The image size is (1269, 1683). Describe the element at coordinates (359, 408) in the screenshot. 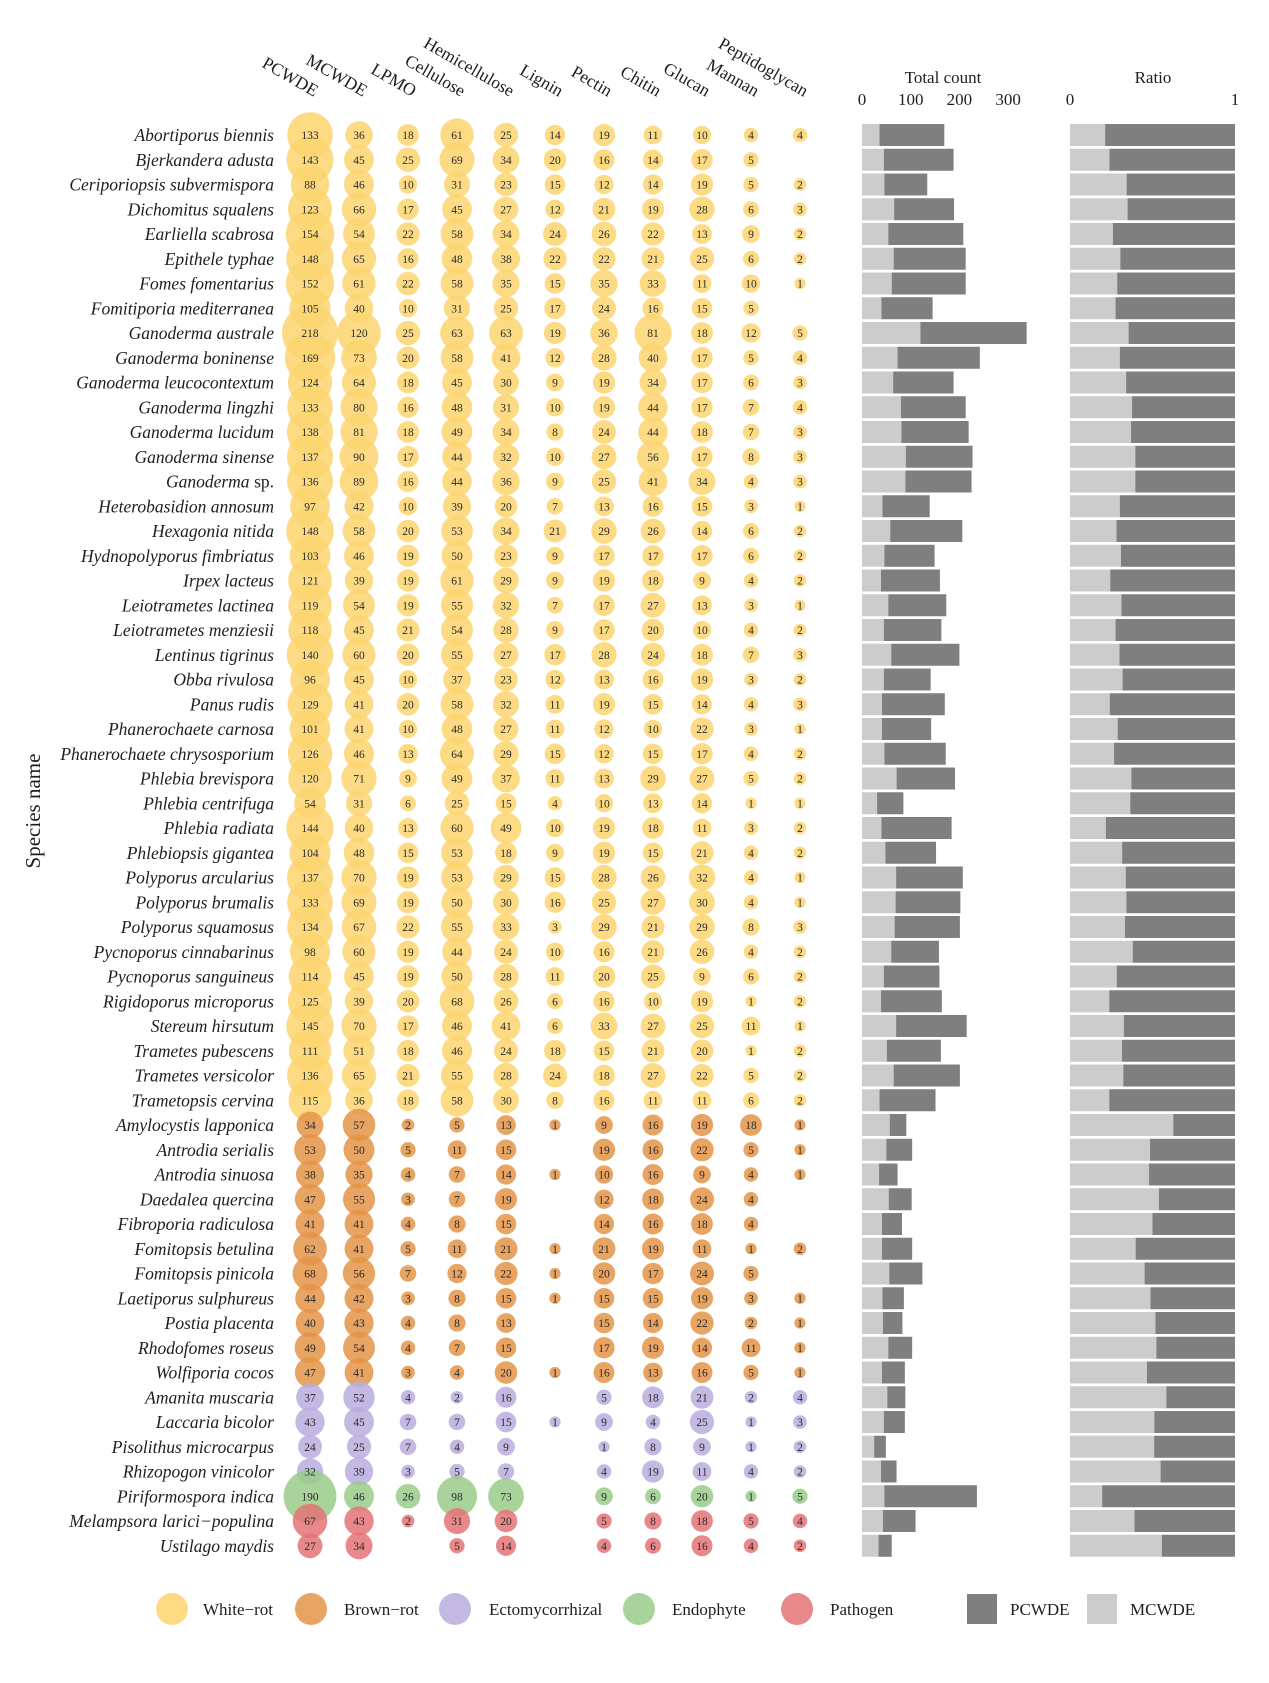

I see `bubble-value-label: 80` at that location.